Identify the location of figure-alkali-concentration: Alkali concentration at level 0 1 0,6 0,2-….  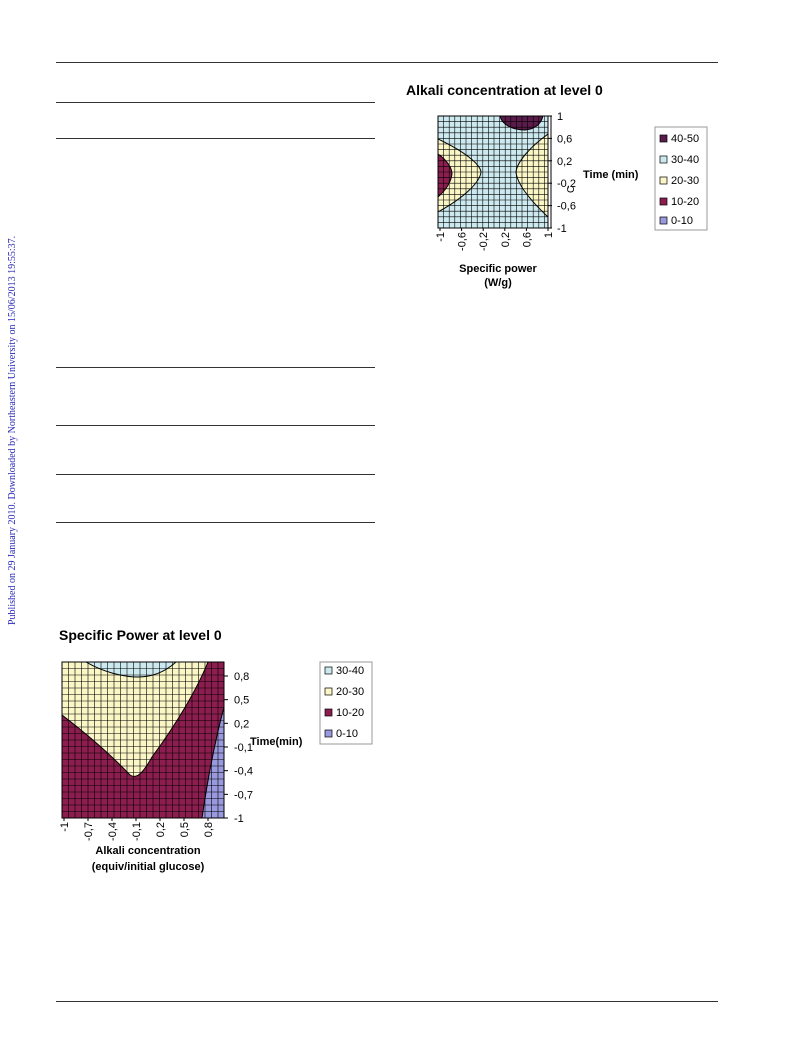
(560, 192).